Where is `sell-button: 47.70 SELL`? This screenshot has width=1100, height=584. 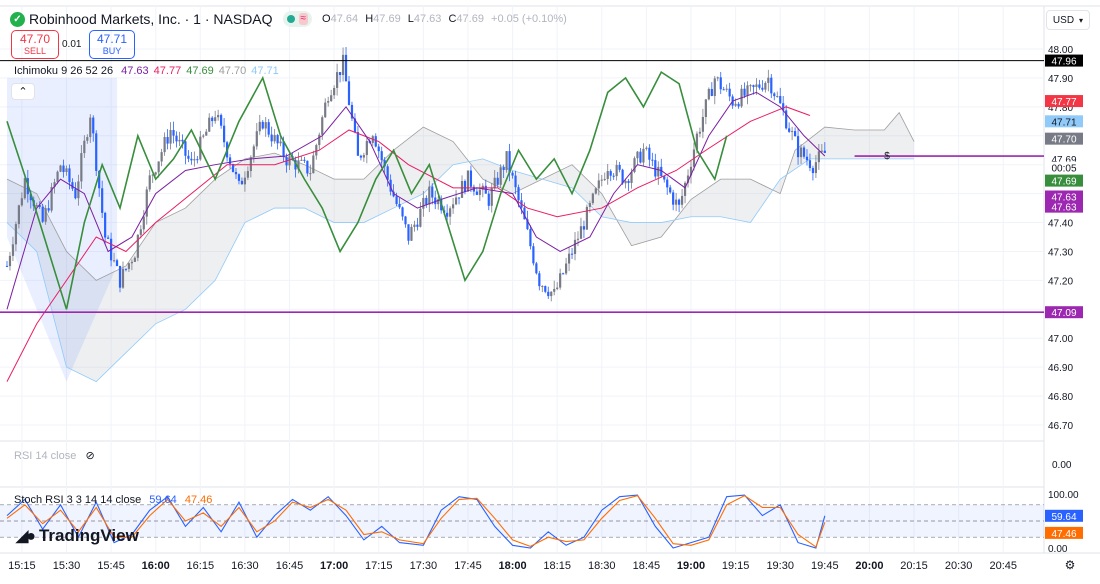 sell-button: 47.70 SELL is located at coordinates (35, 44).